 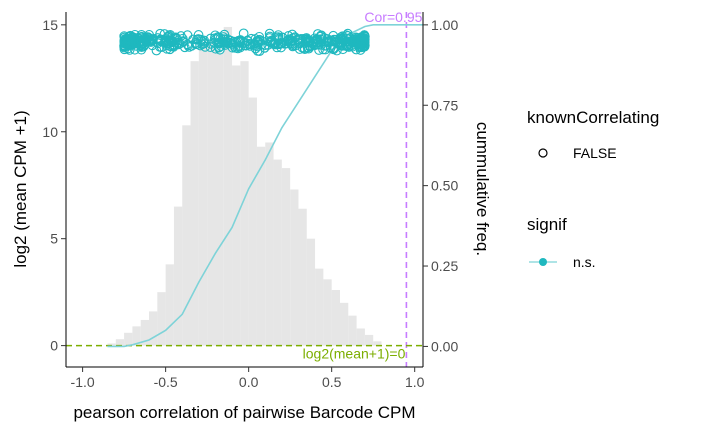 I want to click on annotation-cor: Cor=0.95, so click(x=393, y=17).